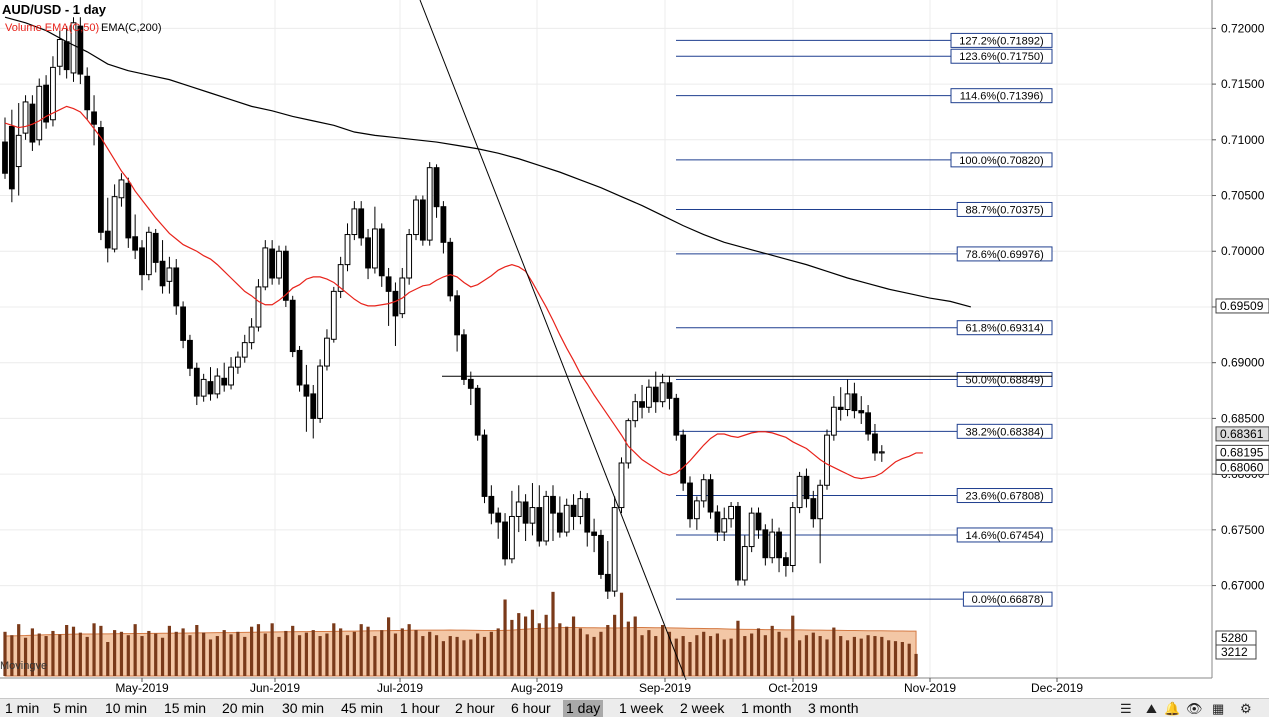 This screenshot has height=717, width=1269. Describe the element at coordinates (1172, 708) in the screenshot. I see `bell-icon: 🔔` at that location.